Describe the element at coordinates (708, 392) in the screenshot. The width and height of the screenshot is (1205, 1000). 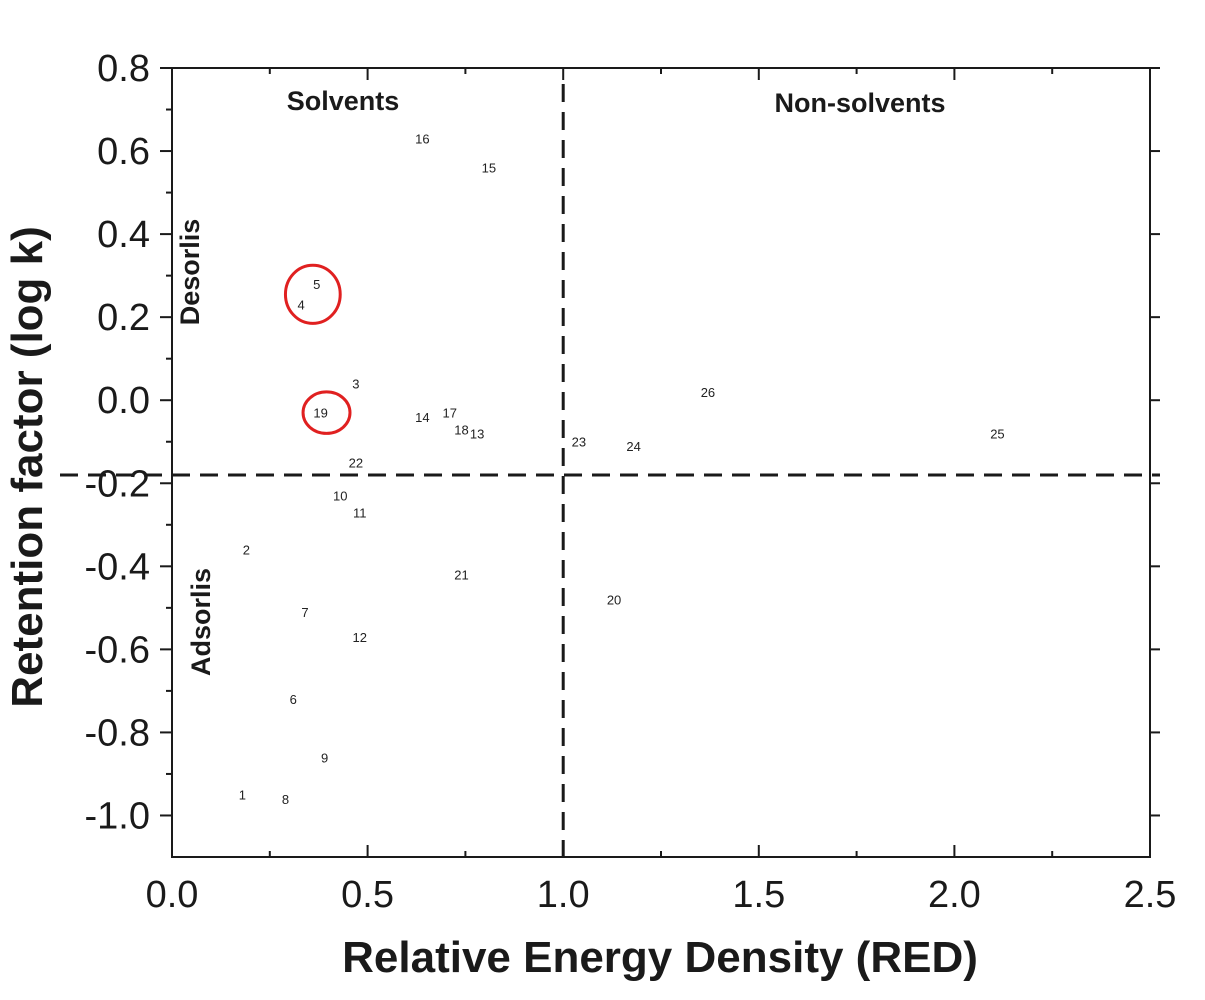
I see `point-label-26: 26` at that location.